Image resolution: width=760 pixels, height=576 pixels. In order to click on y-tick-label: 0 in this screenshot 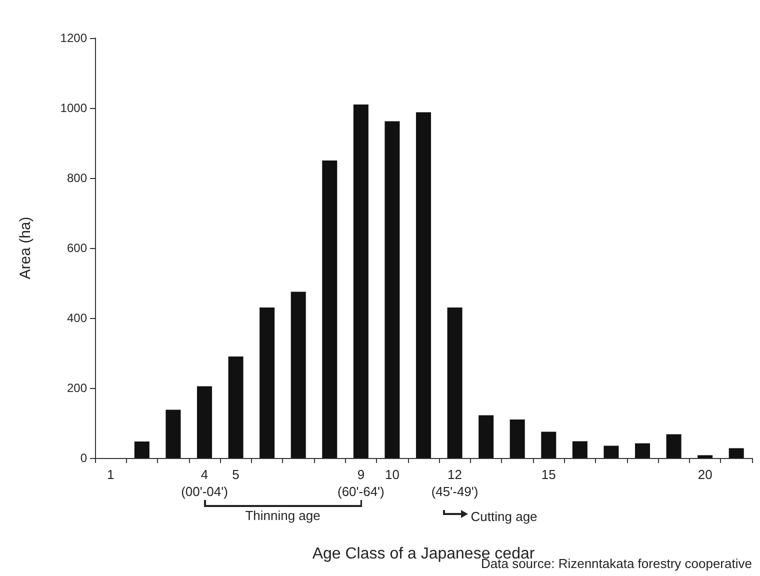, I will do `click(84, 458)`.